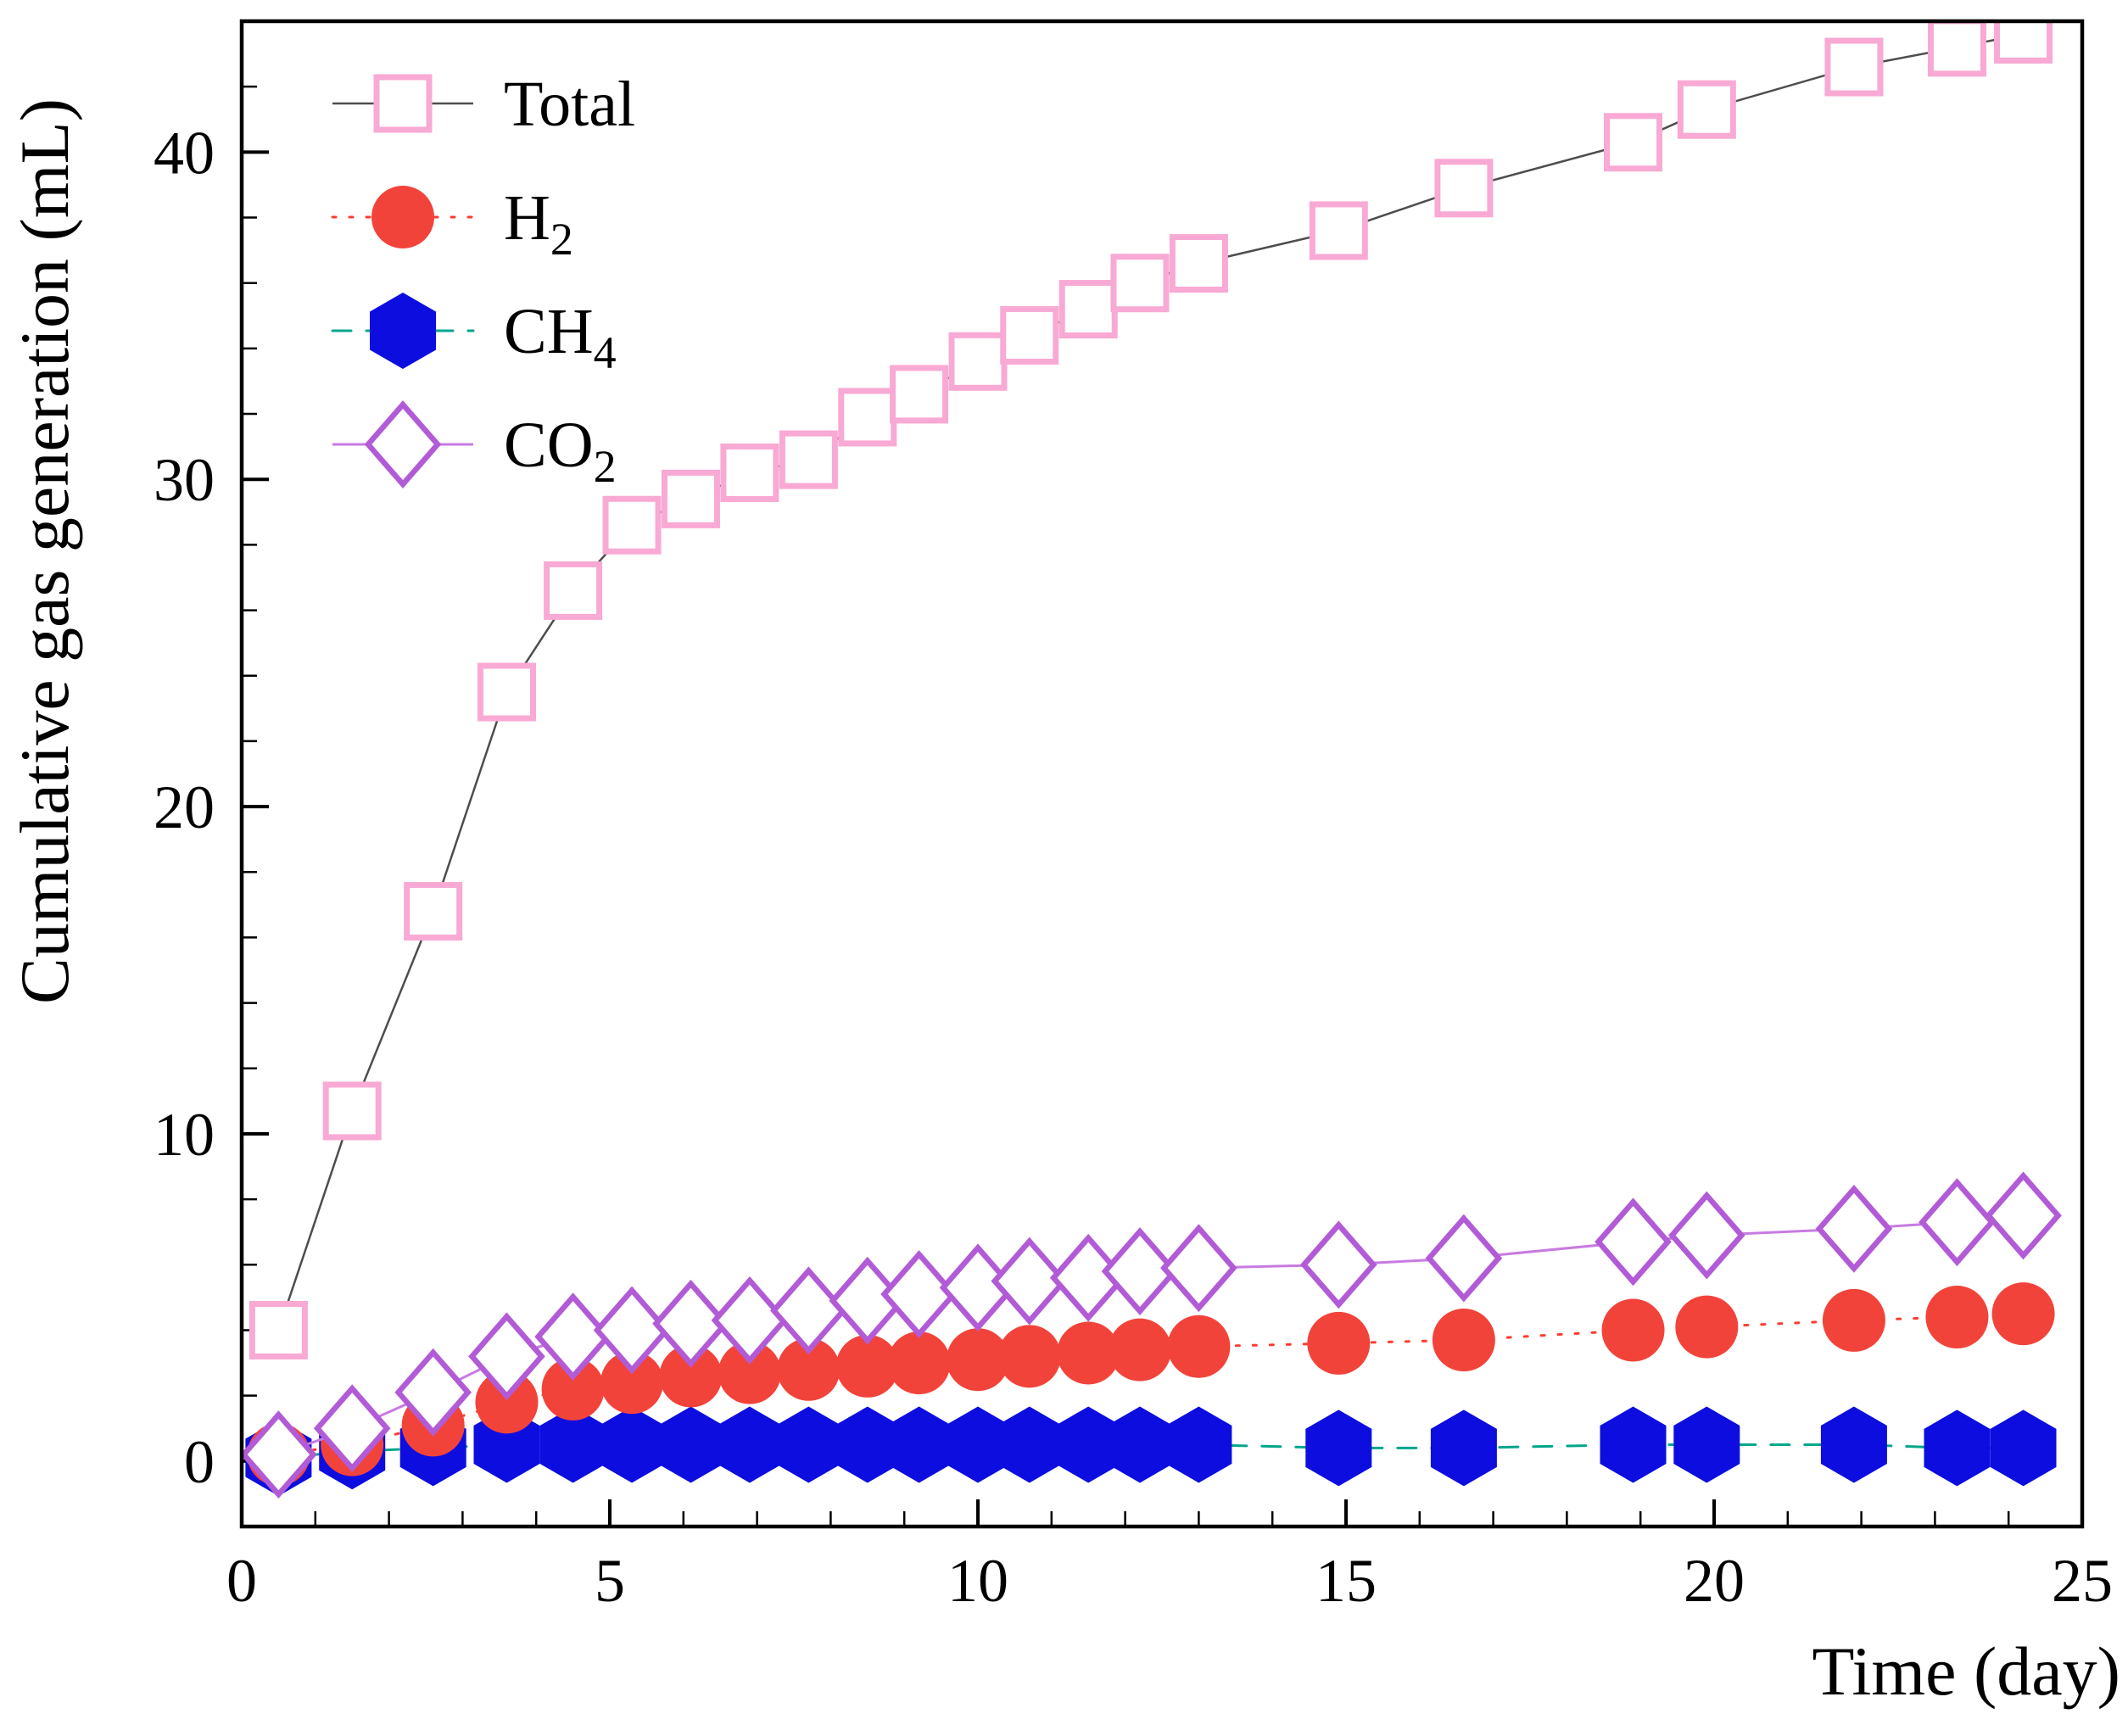 This screenshot has height=1736, width=2128. Describe the element at coordinates (1169, 1581) in the screenshot. I see `x-tick-labels: 0 5 10 15 20 25` at that location.